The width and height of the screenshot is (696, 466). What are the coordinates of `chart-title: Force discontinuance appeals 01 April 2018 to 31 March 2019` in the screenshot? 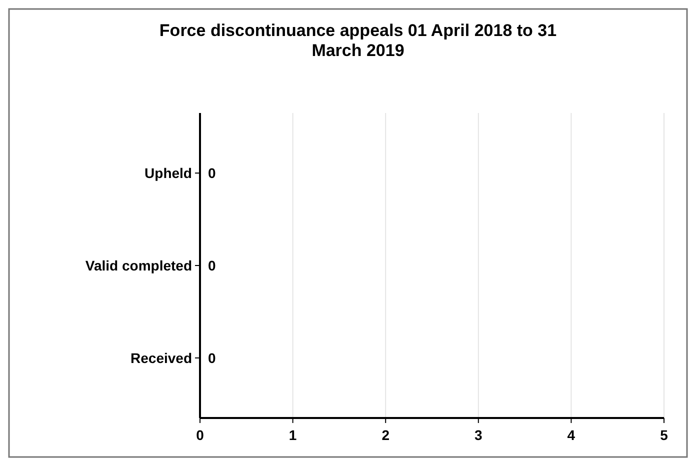 It's located at (358, 40).